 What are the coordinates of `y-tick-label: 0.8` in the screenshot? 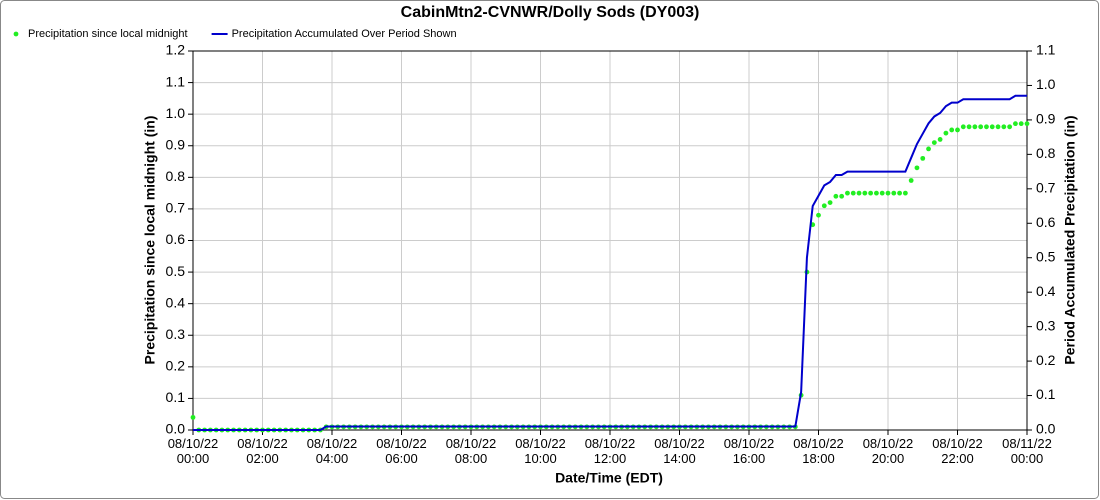 It's located at (176, 176).